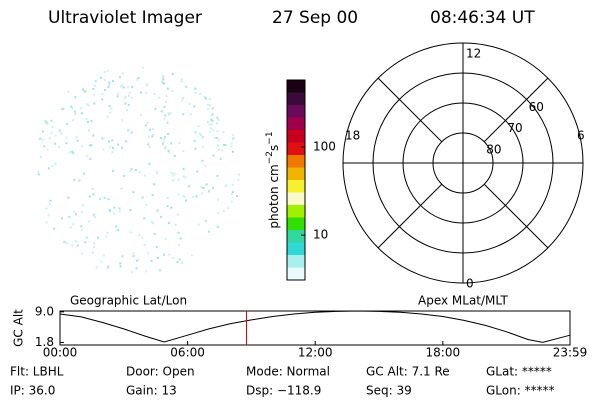 This screenshot has height=400, width=600. Describe the element at coordinates (273, 179) in the screenshot. I see `colorbar-label: photon cm−2s−1` at that location.